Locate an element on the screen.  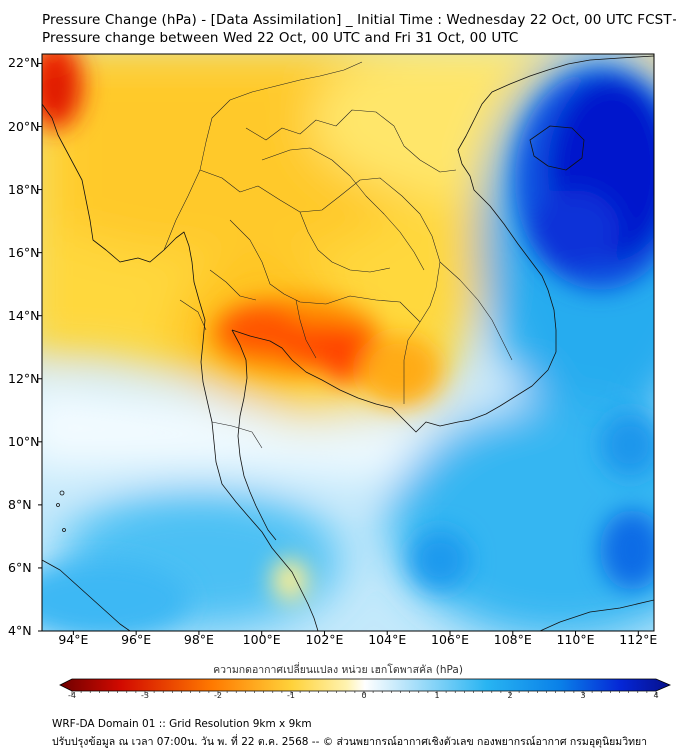
lon-label: 102°E is located at coordinates (324, 639).